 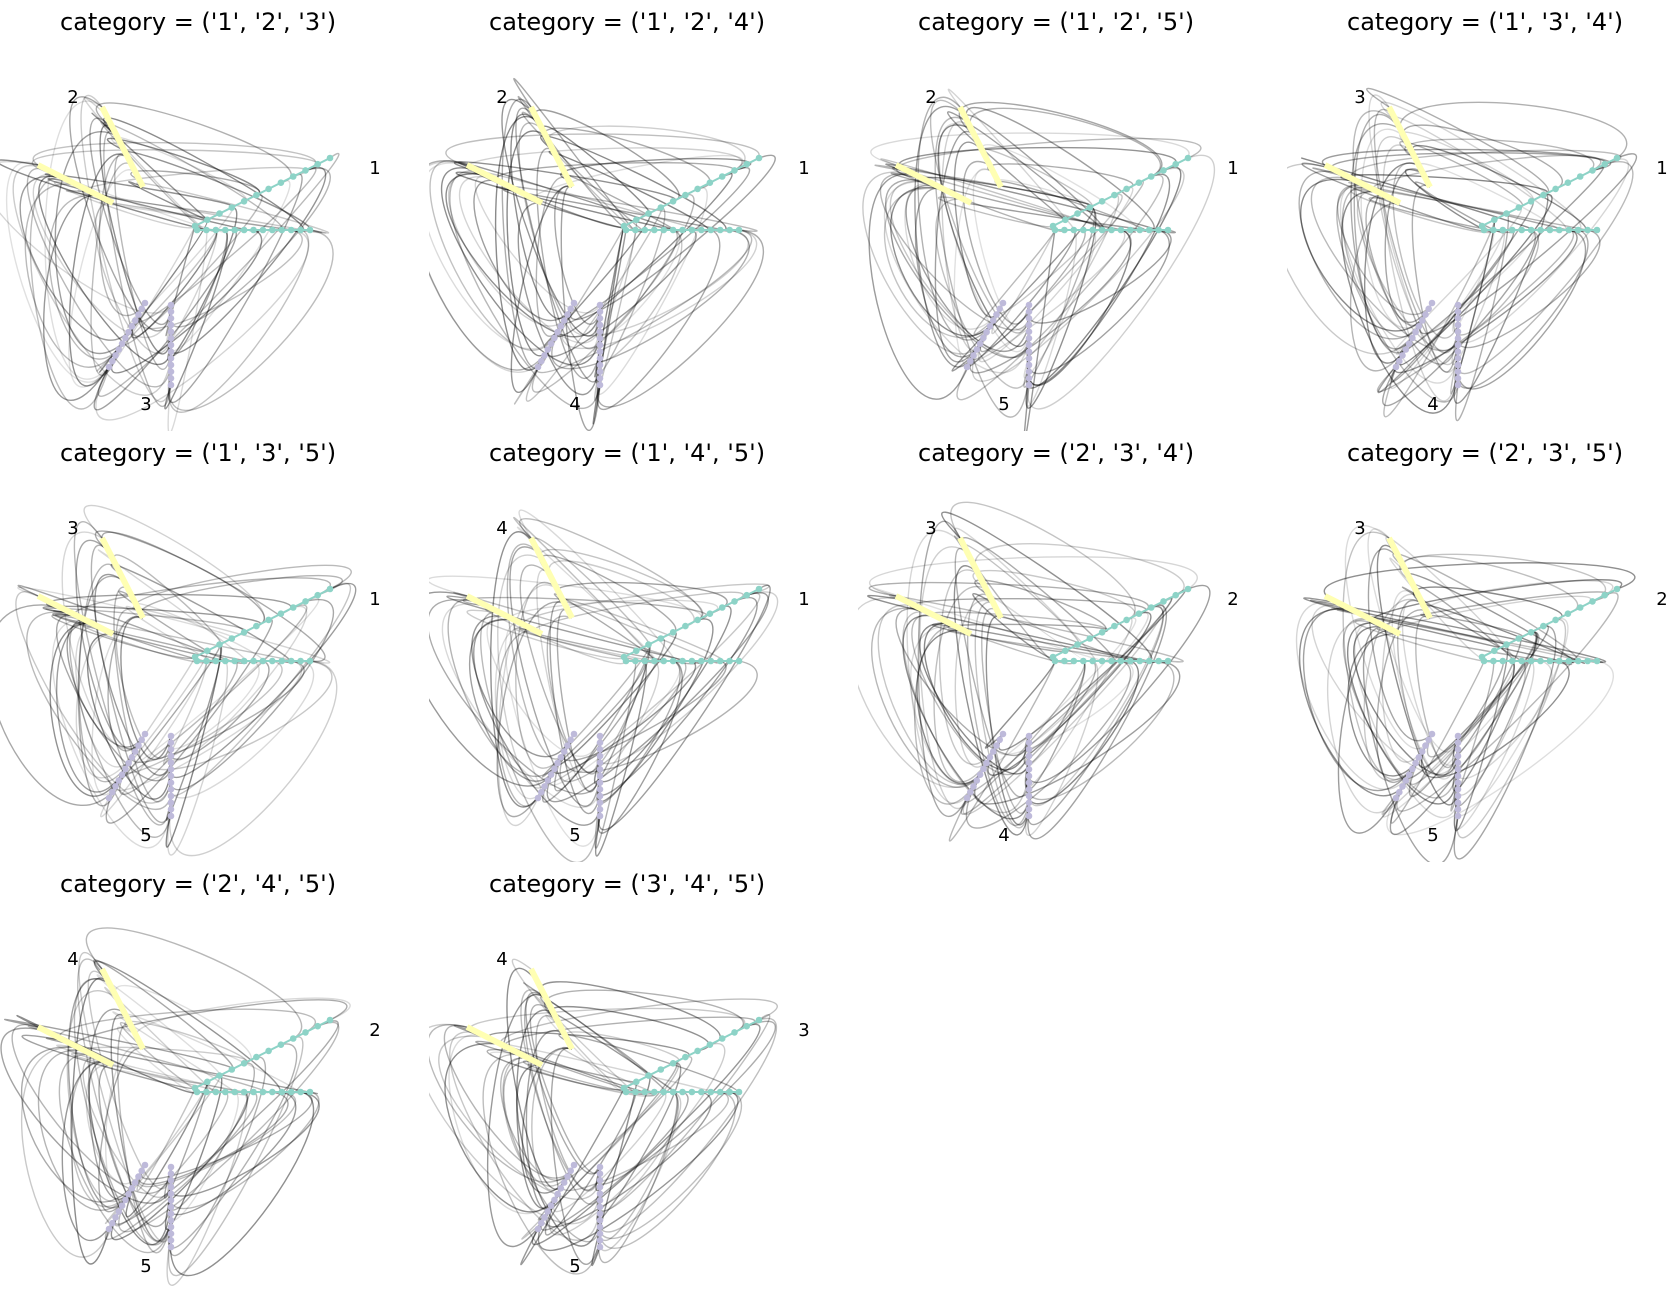 What do you see at coordinates (374, 1030) in the screenshot?
I see `axis-label: 2` at bounding box center [374, 1030].